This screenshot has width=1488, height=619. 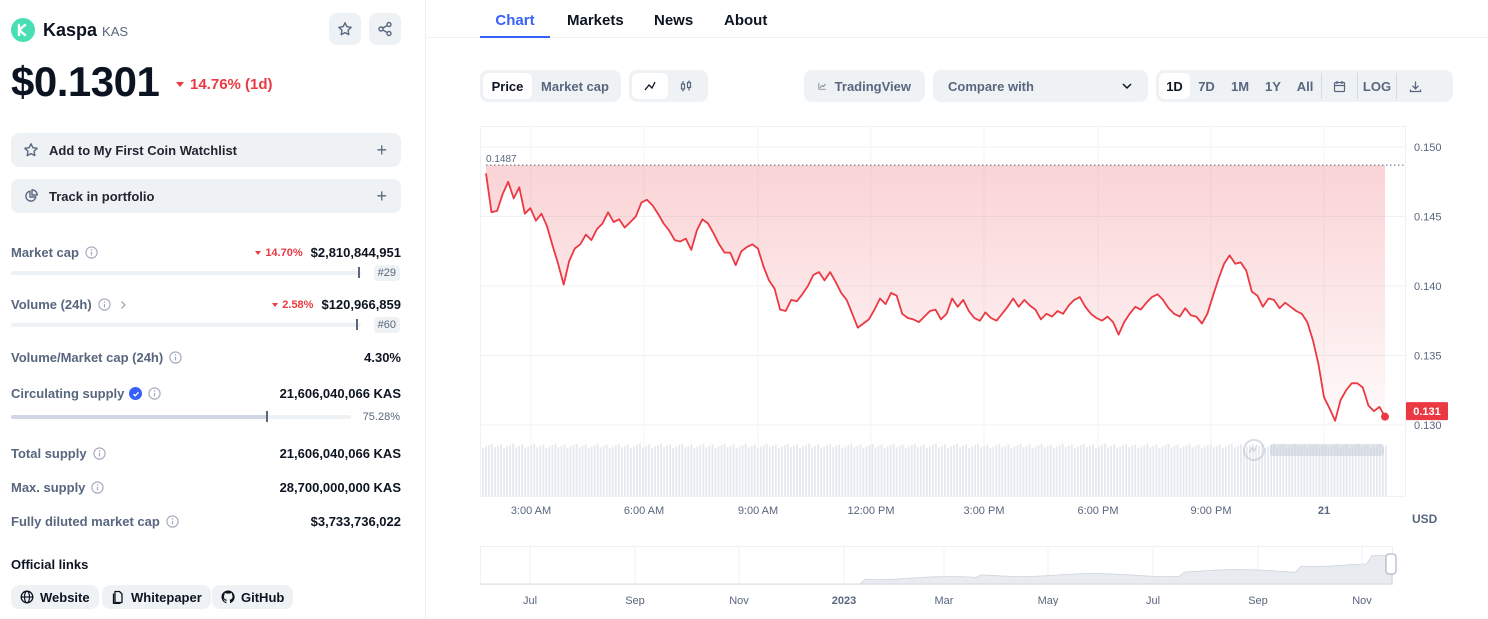 What do you see at coordinates (253, 597) in the screenshot?
I see `github-link: GitHub` at bounding box center [253, 597].